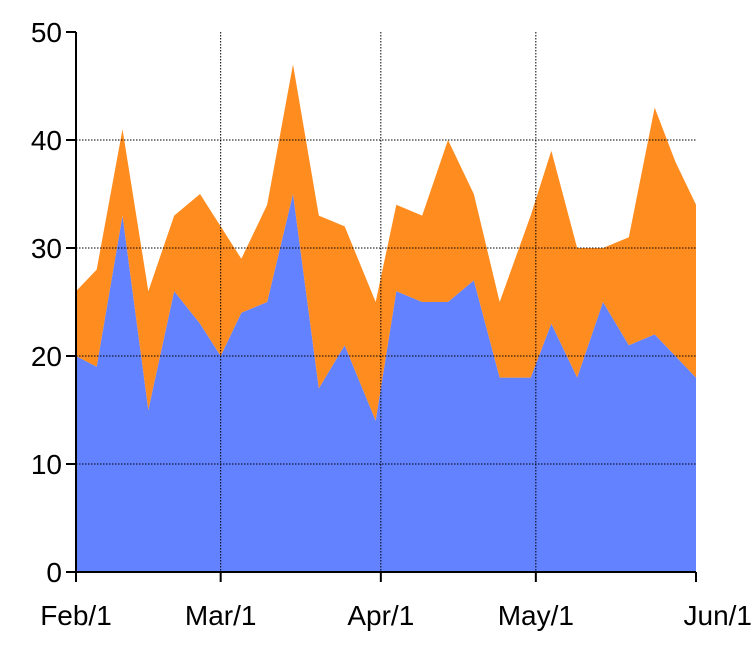 The height and width of the screenshot is (648, 756). What do you see at coordinates (46, 140) in the screenshot?
I see `y-tick-label: 40` at bounding box center [46, 140].